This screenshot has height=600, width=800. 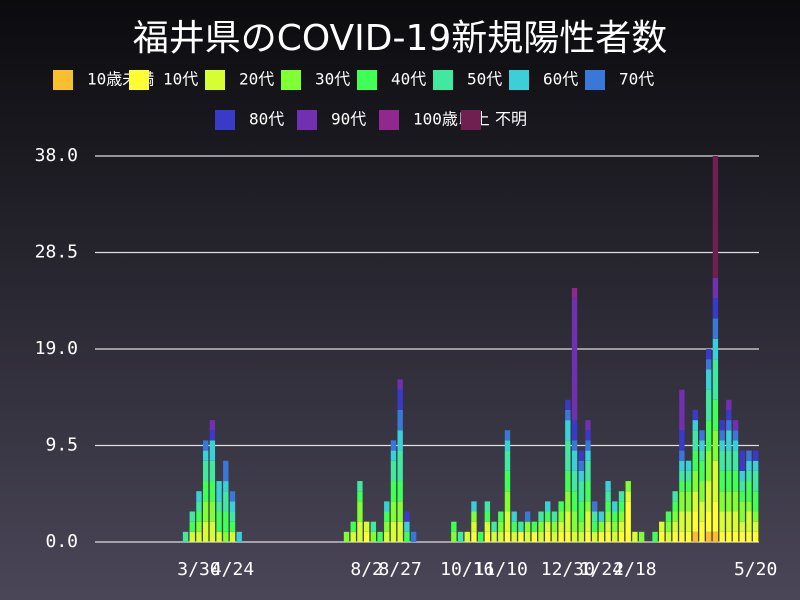 I want to click on legend-label: 20代, so click(x=256, y=79).